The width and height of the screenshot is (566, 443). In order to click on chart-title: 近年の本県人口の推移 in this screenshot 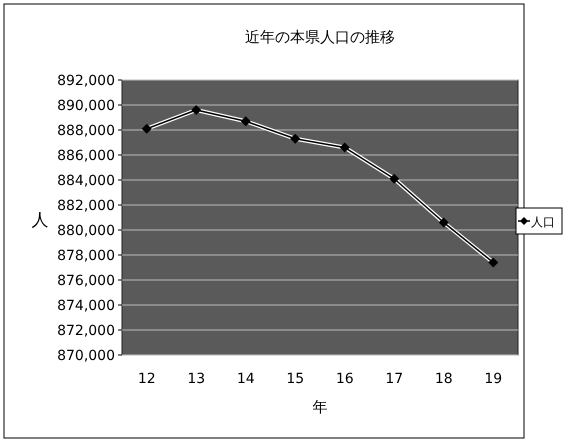, I will do `click(320, 37)`.